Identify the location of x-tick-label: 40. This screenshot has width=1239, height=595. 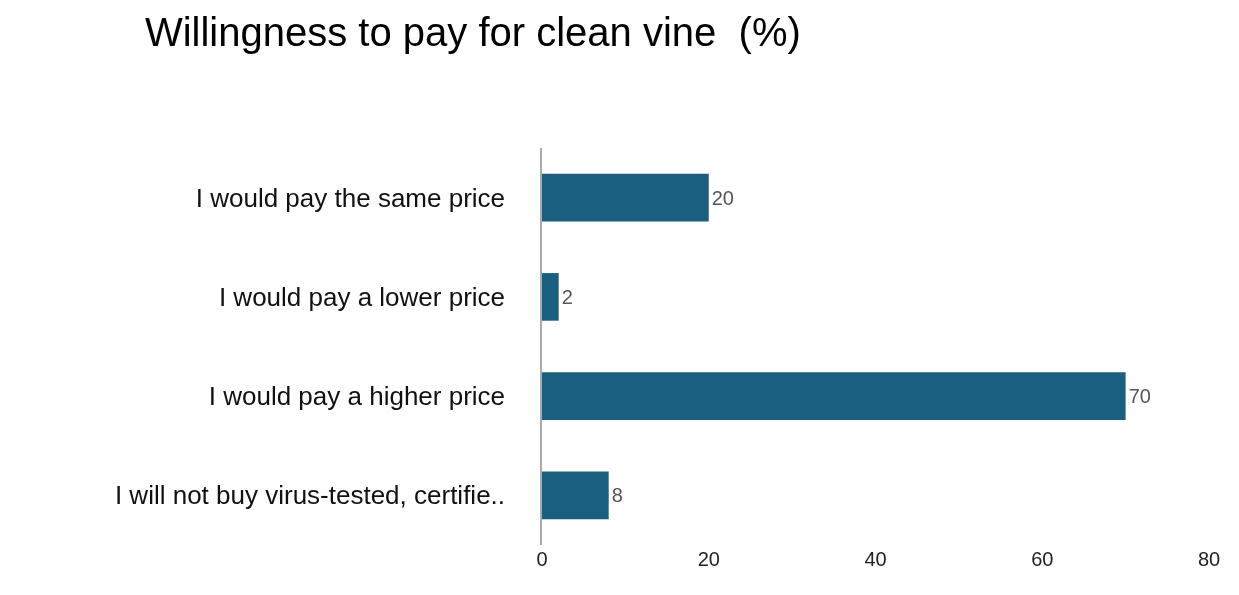
(875, 559).